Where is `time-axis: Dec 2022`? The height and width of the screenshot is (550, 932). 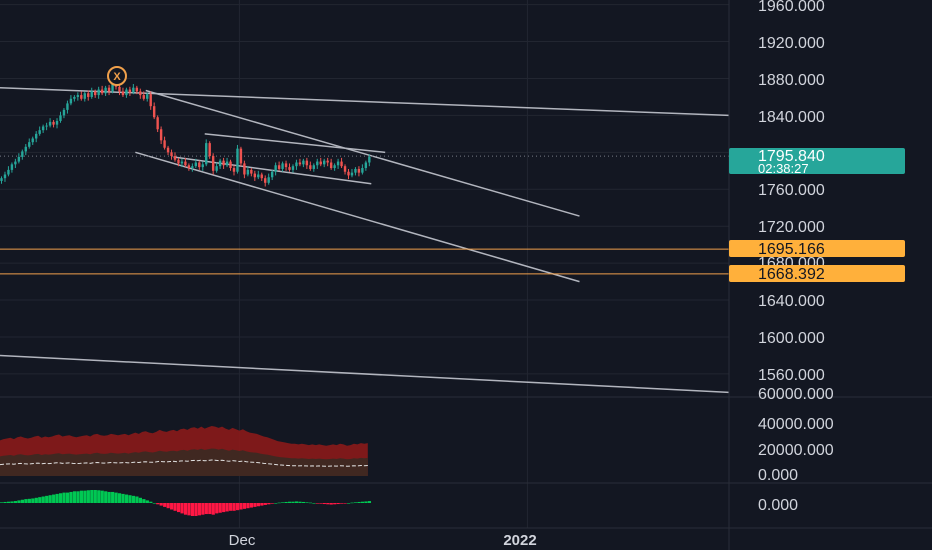 time-axis: Dec 2022 is located at coordinates (383, 540).